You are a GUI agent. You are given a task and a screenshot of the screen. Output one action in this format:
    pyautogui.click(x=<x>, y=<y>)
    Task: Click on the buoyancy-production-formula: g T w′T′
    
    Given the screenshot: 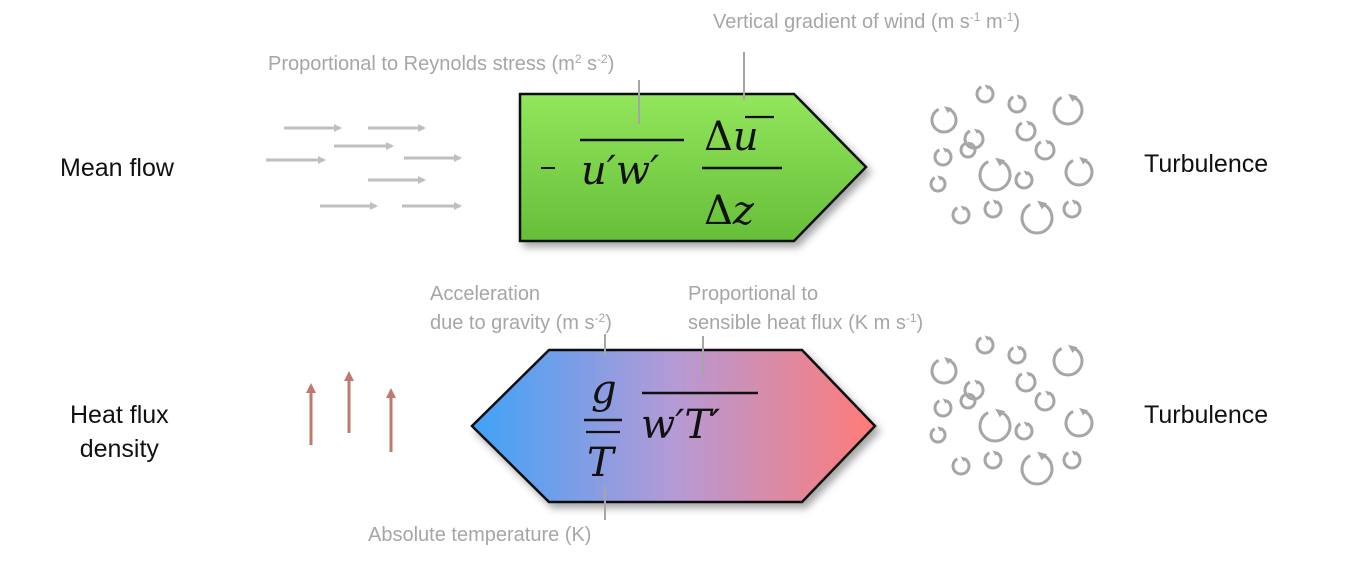 What is the action you would take?
    pyautogui.click(x=671, y=426)
    